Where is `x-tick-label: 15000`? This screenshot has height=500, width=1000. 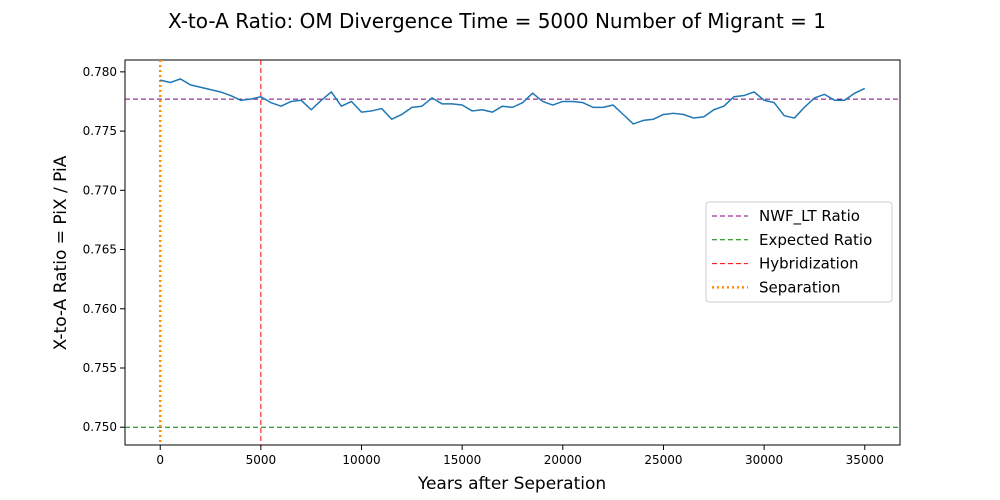 x-tick-label: 15000 is located at coordinates (462, 460).